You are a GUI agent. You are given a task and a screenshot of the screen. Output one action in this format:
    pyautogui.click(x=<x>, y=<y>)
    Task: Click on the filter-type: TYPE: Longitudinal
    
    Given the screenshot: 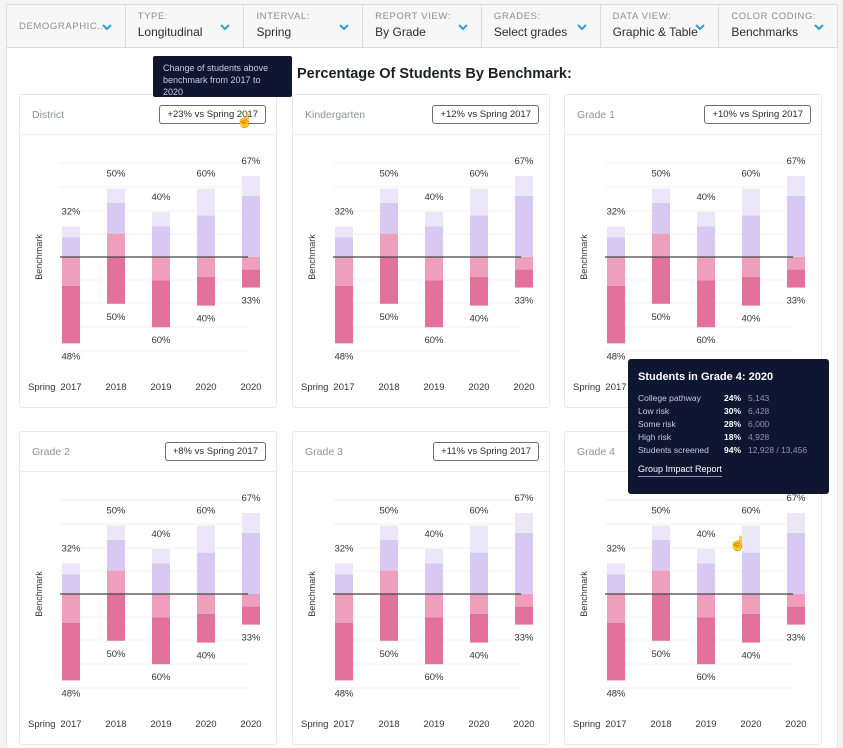 What is the action you would take?
    pyautogui.click(x=185, y=26)
    